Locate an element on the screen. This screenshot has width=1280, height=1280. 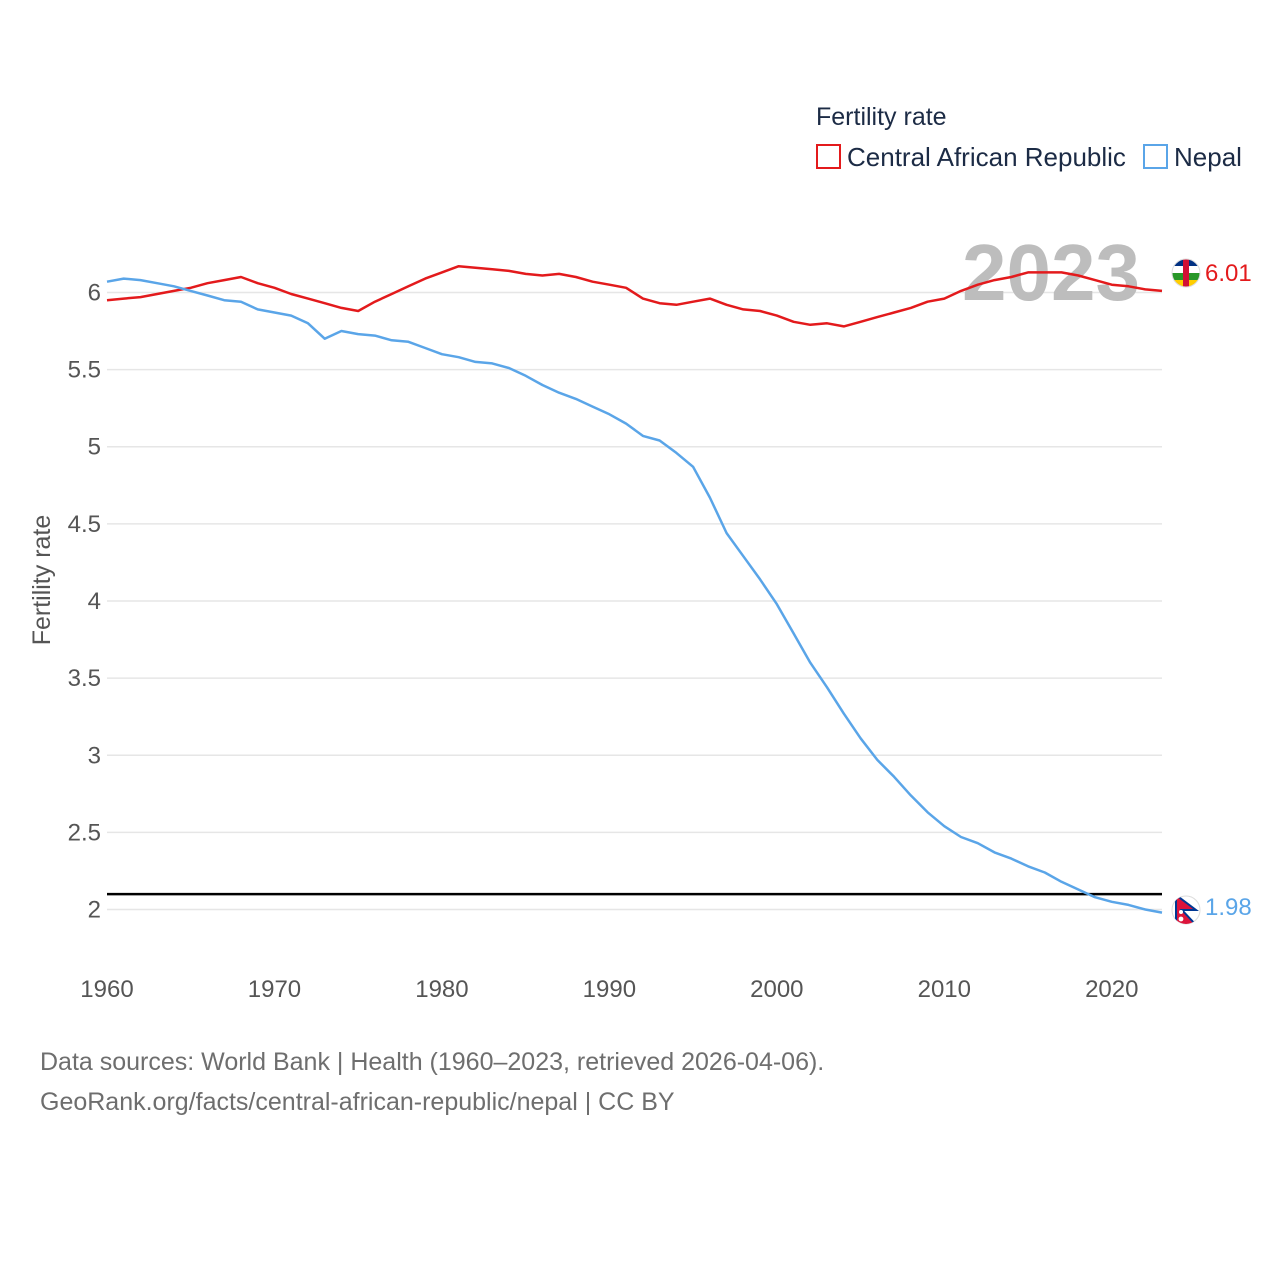
x-axis-ticks: 1960 1970 1980 1990 2000 2010 2020 is located at coordinates (609, 989).